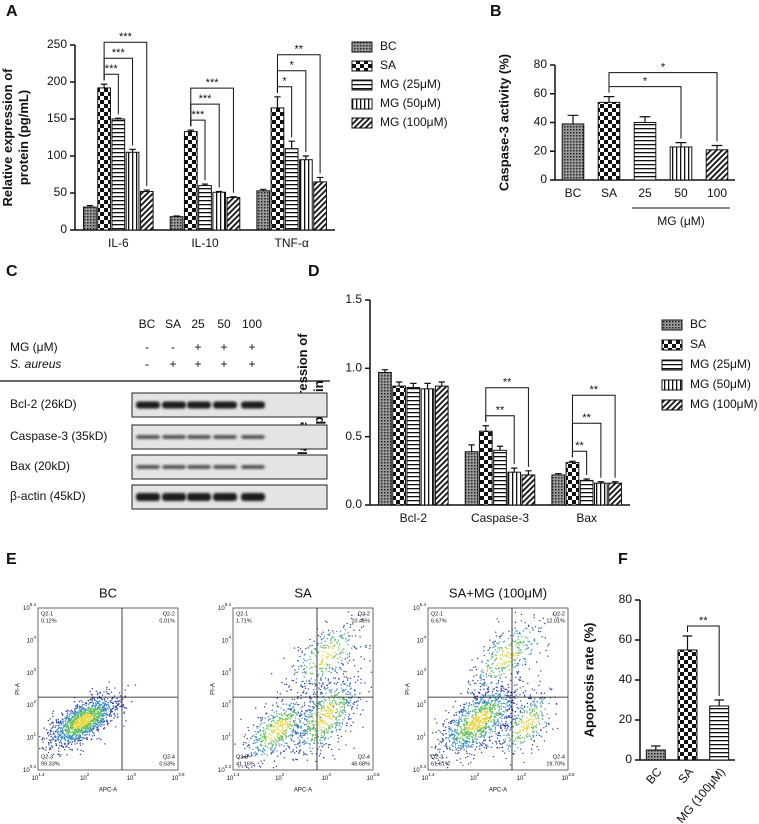 Image resolution: width=759 pixels, height=824 pixels. What do you see at coordinates (214, 689) in the screenshot?
I see `flow-y-label: PI-A` at bounding box center [214, 689].